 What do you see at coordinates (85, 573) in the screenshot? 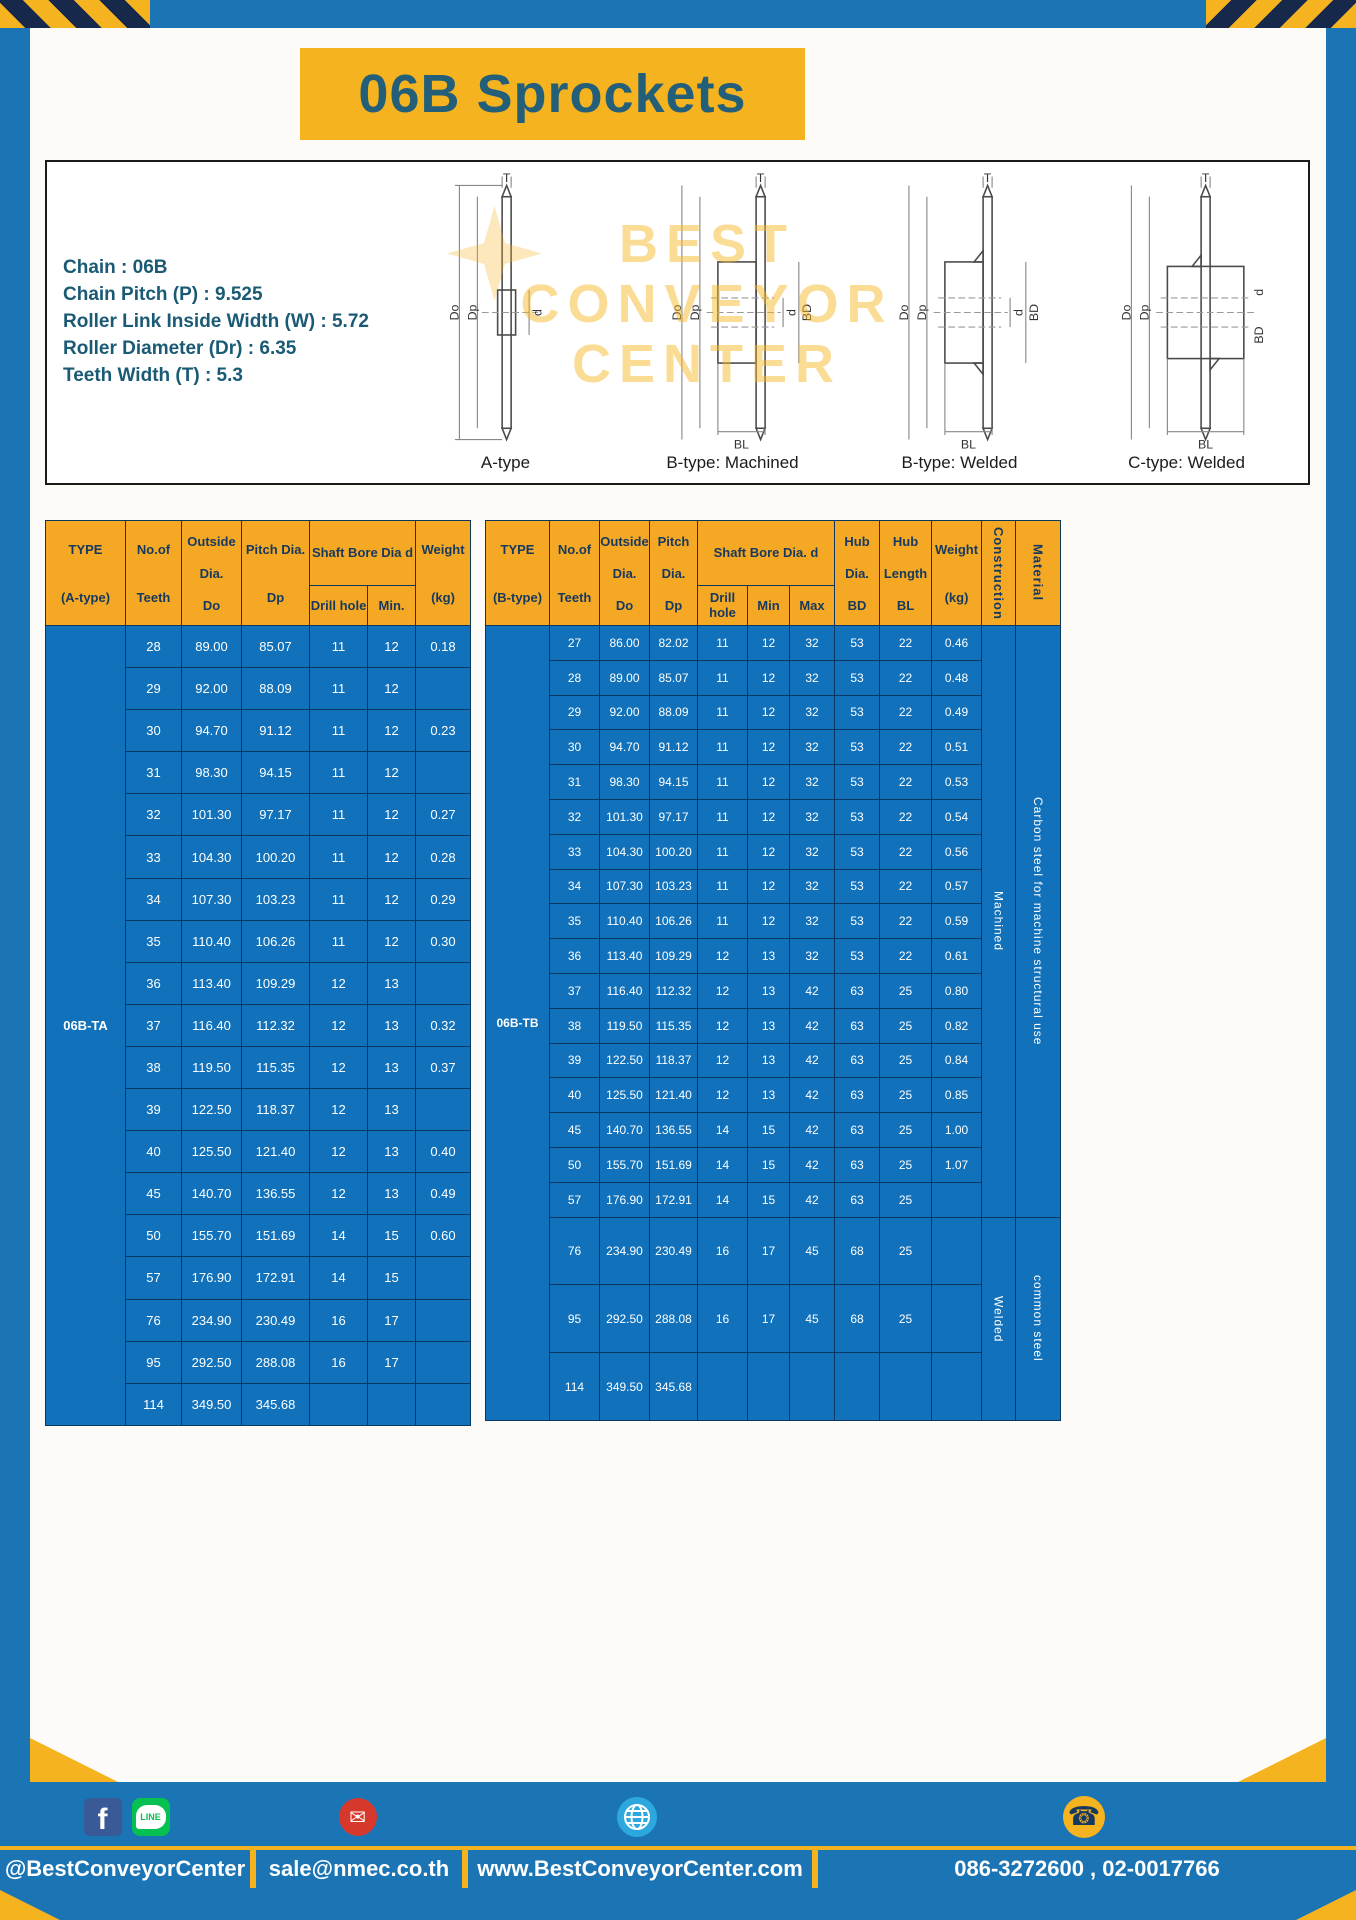
I see `column-header: TYPE (A-type)` at bounding box center [85, 573].